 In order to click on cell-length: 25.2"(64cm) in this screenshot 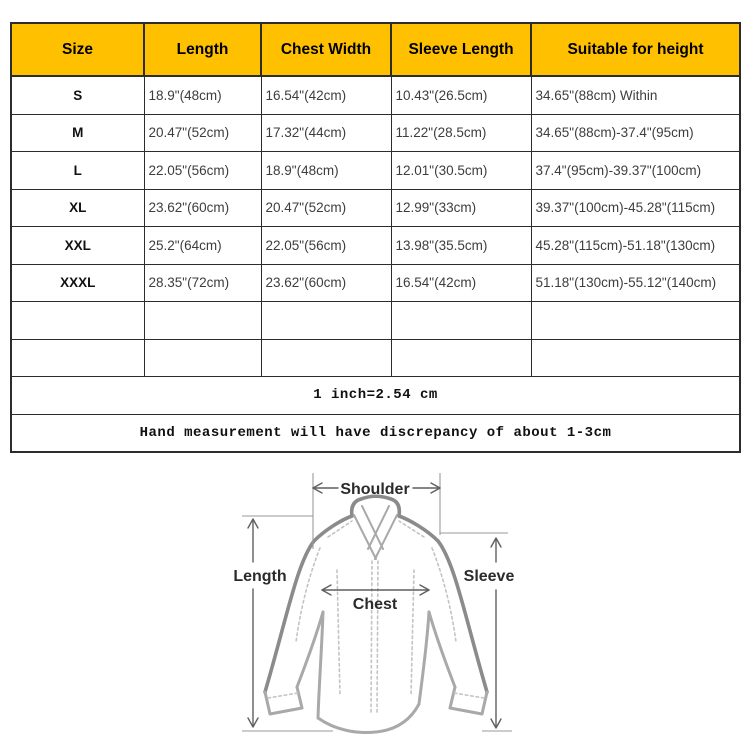, I will do `click(202, 245)`.